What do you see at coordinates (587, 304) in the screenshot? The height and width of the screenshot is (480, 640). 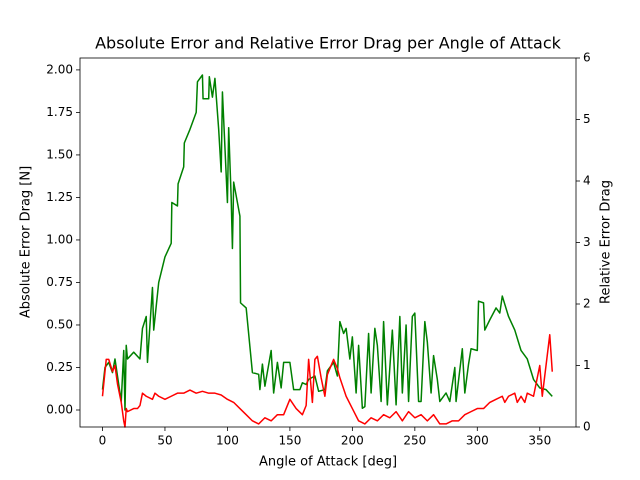 I see `y2-tick-label: 2` at bounding box center [587, 304].